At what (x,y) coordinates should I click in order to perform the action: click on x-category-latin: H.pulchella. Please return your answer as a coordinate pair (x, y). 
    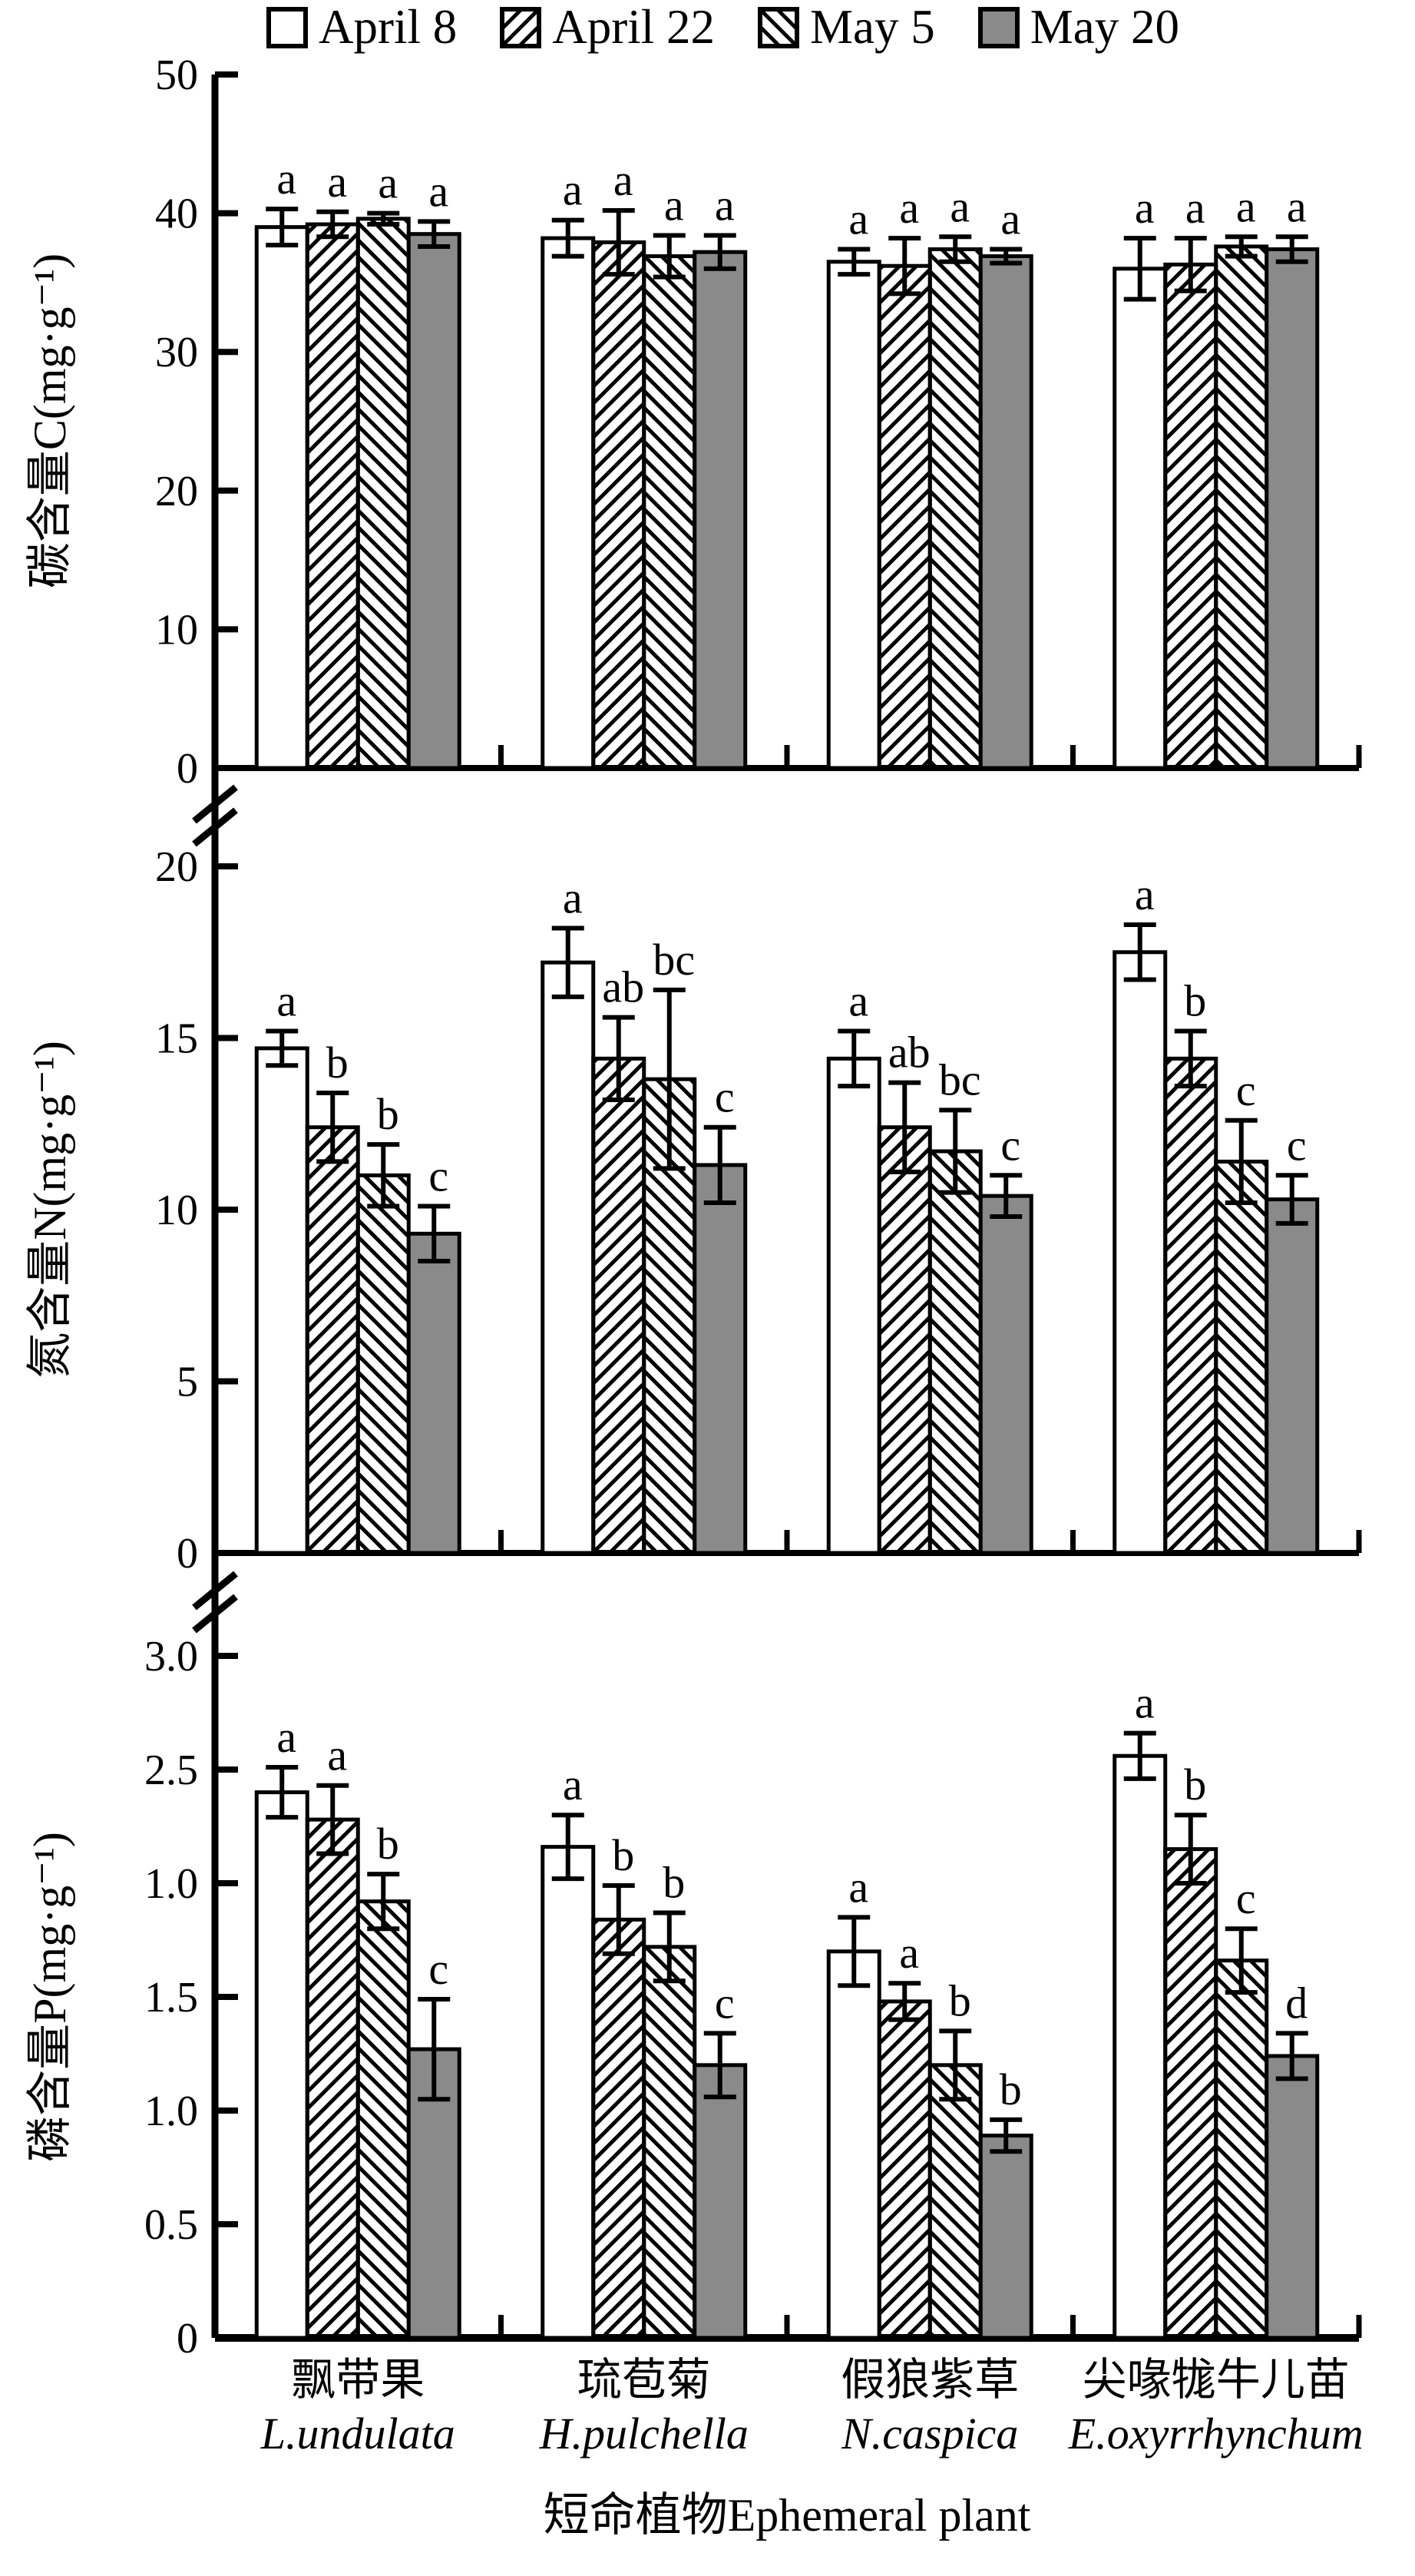
    Looking at the image, I should click on (644, 2433).